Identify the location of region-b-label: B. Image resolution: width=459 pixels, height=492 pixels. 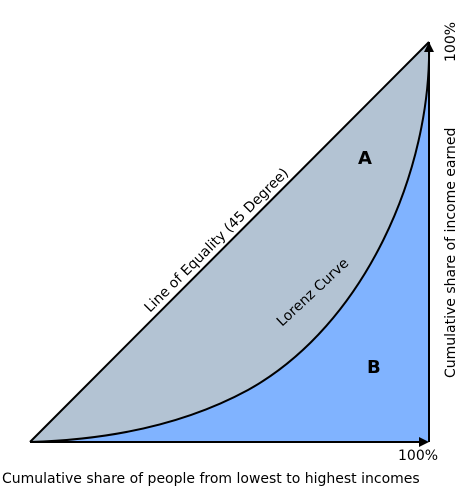
(374, 367).